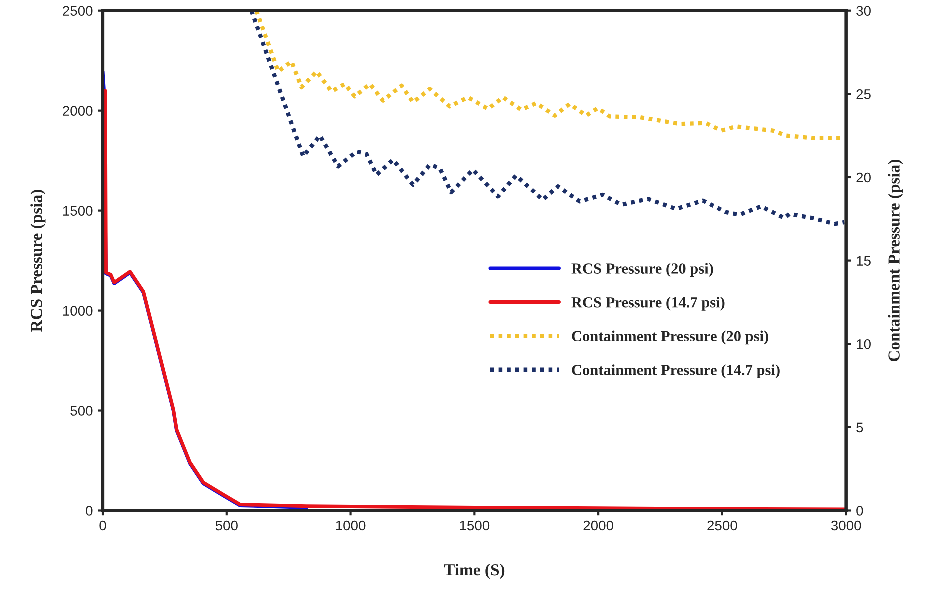 This screenshot has height=603, width=928. I want to click on x-tick-label: 3000, so click(846, 525).